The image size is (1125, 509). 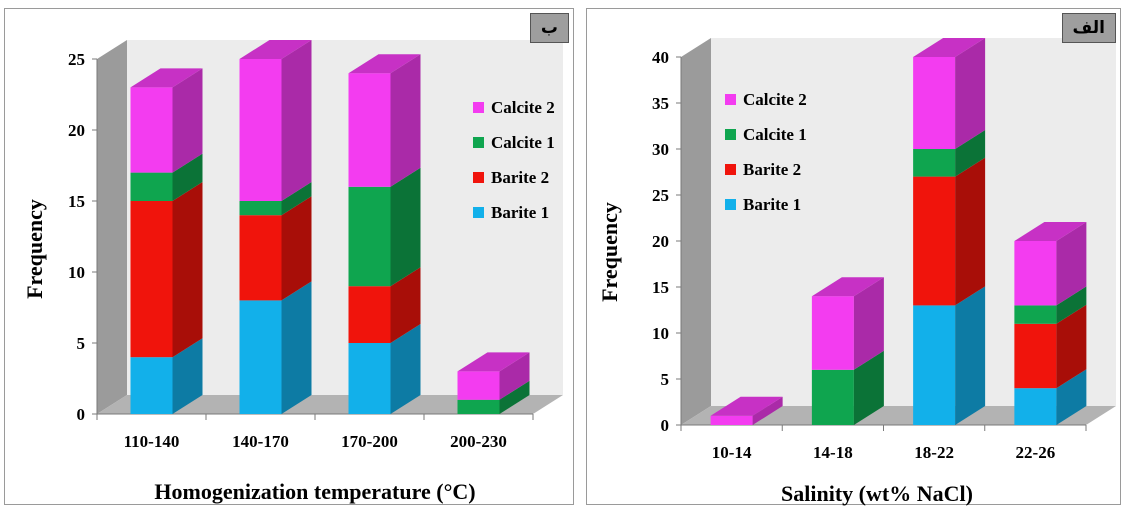 I want to click on x-axis-title: Salinity (wt% NaCl), so click(x=877, y=493).